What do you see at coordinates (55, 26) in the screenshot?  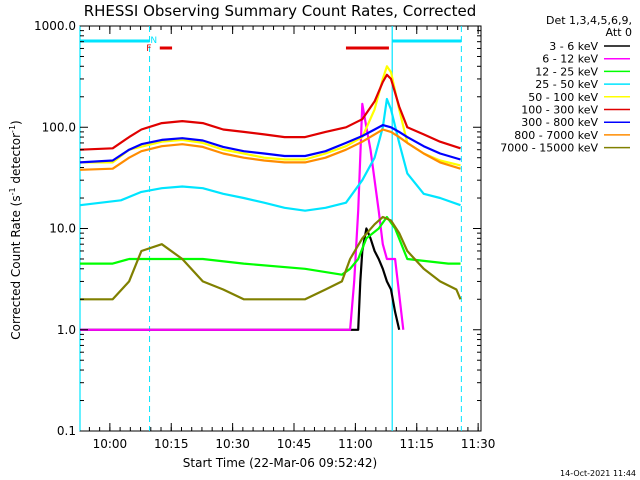 I see `y-tick-label: 1000.0` at bounding box center [55, 26].